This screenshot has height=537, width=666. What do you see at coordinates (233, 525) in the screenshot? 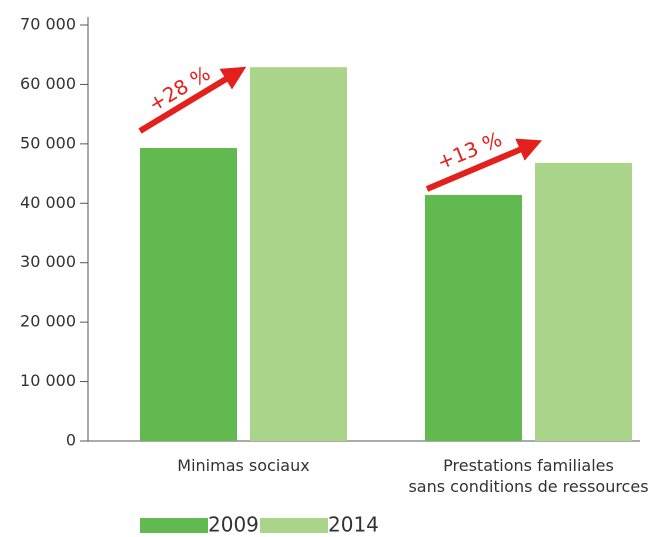
I see `legend-label: 2009` at bounding box center [233, 525].